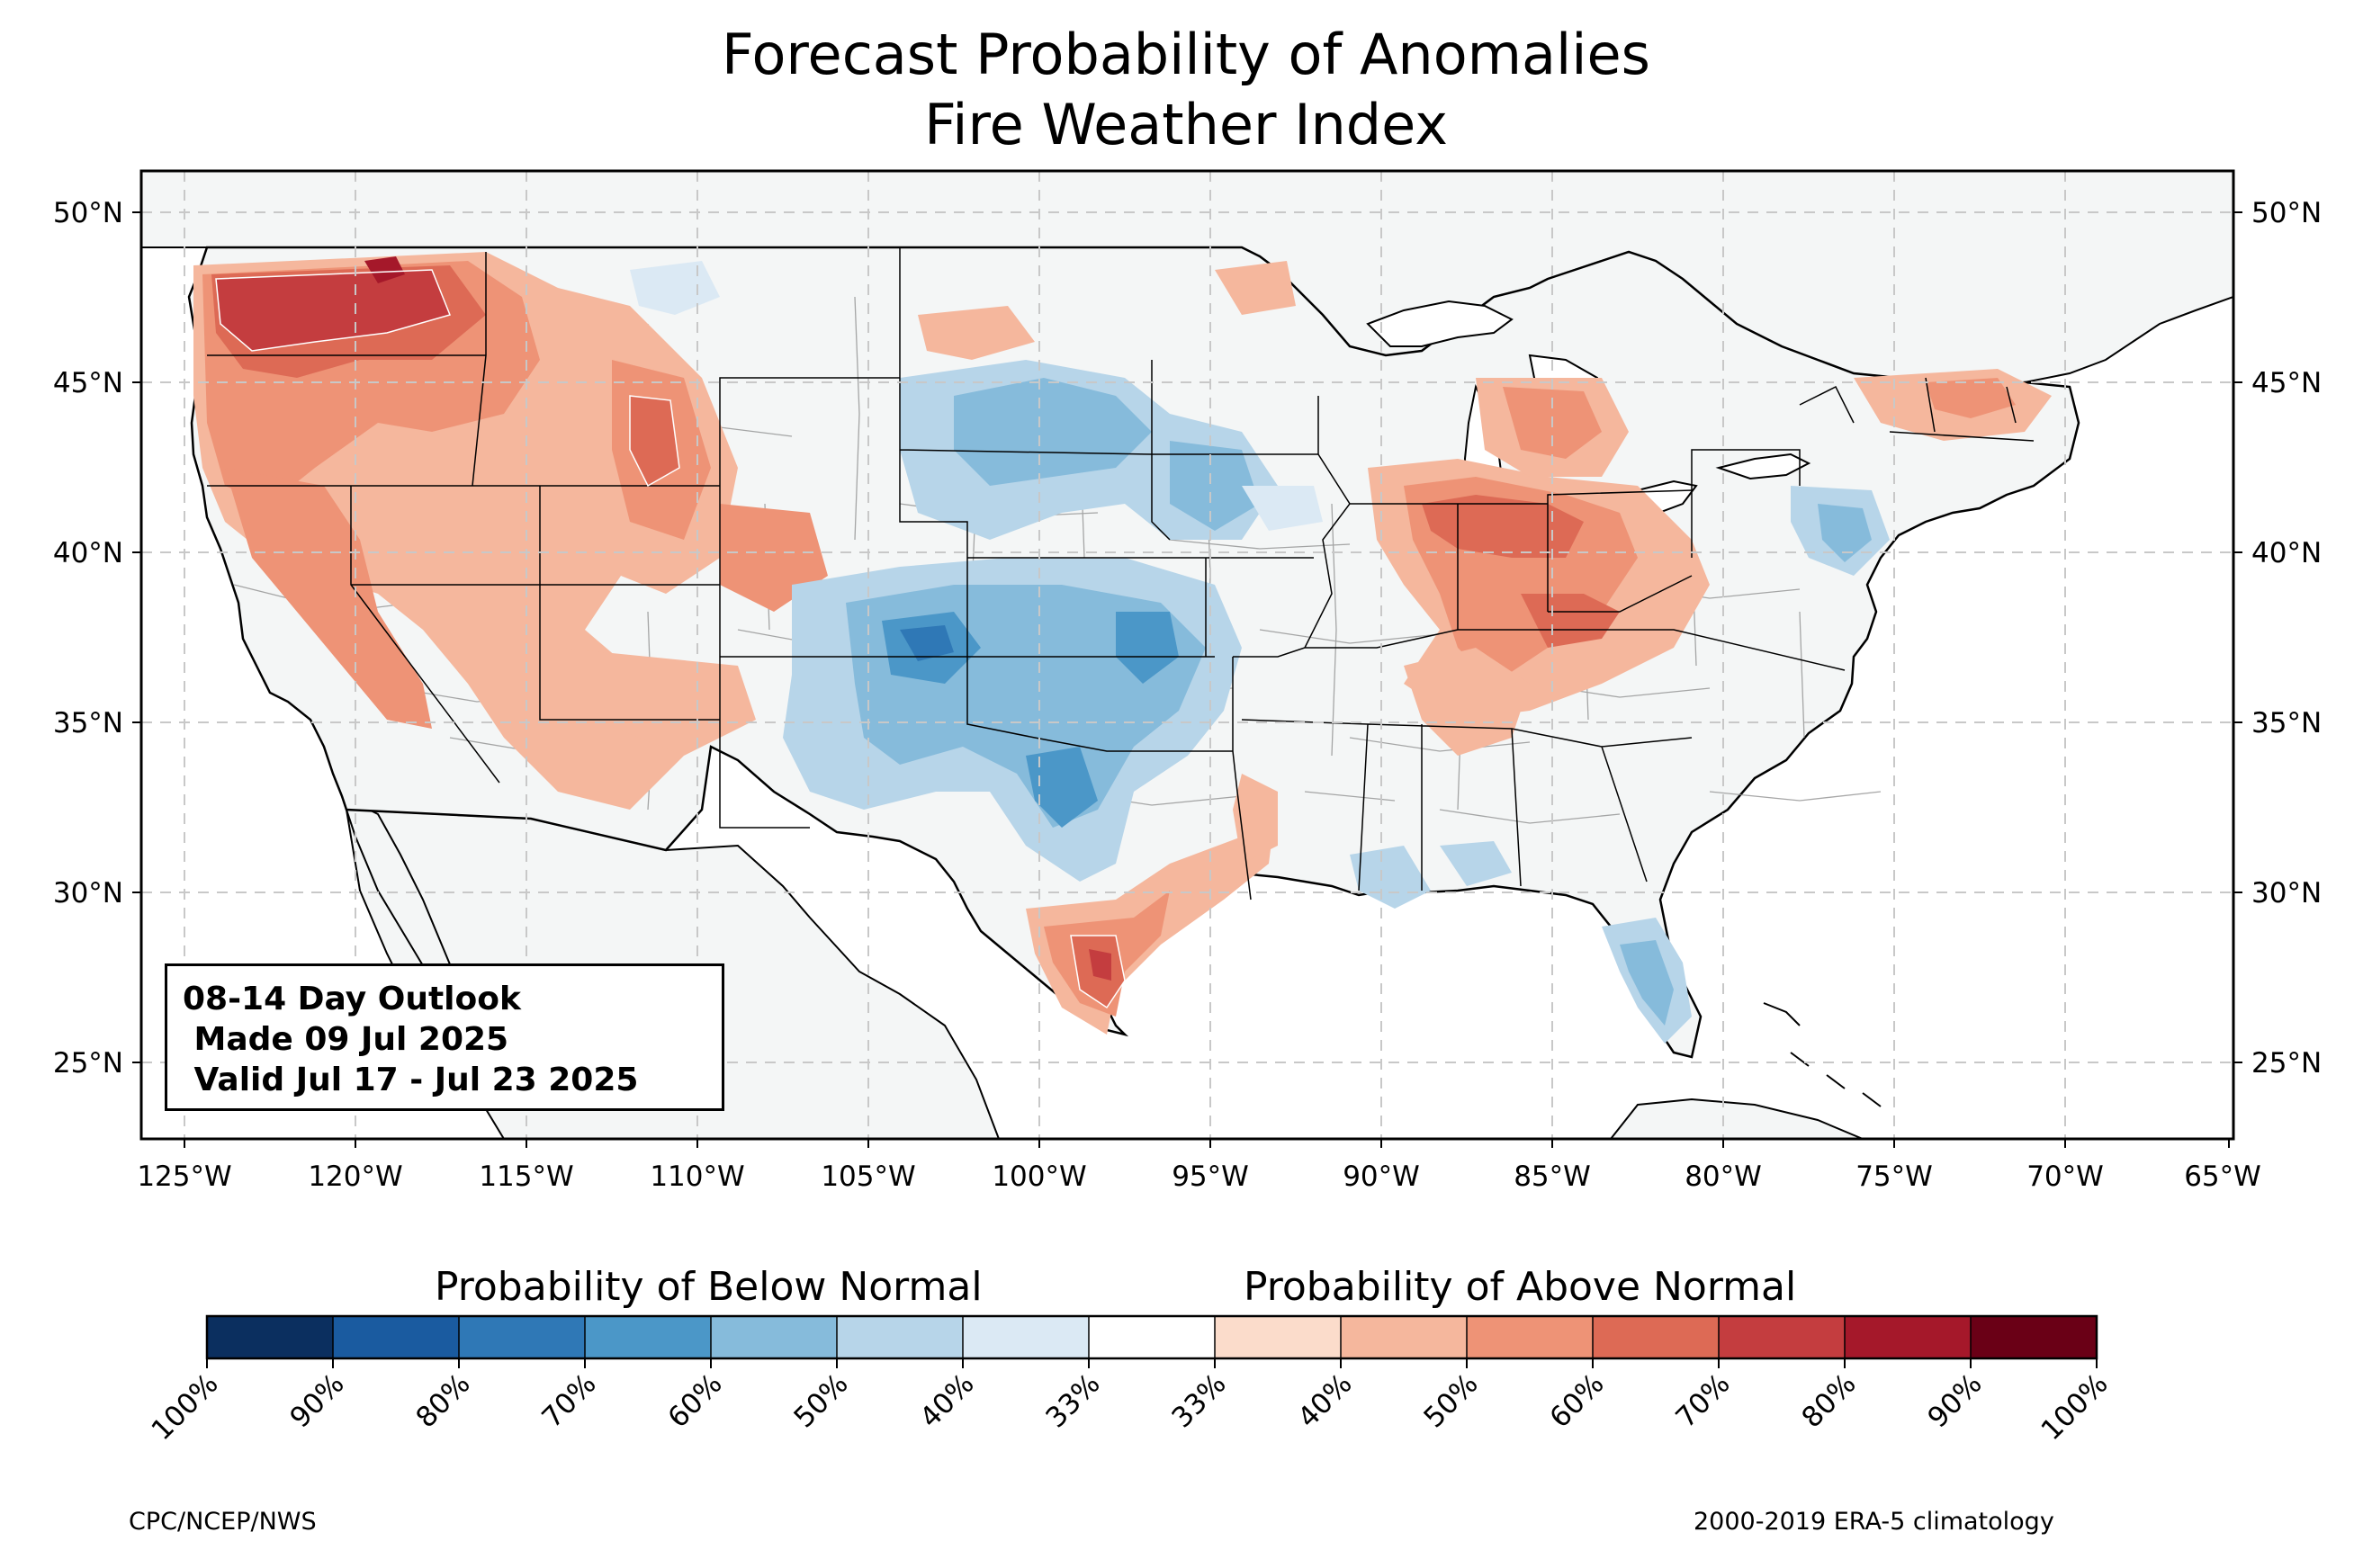 The width and height of the screenshot is (2372, 1568). Describe the element at coordinates (1822, 1054) in the screenshot. I see `bahamas-islands` at that location.